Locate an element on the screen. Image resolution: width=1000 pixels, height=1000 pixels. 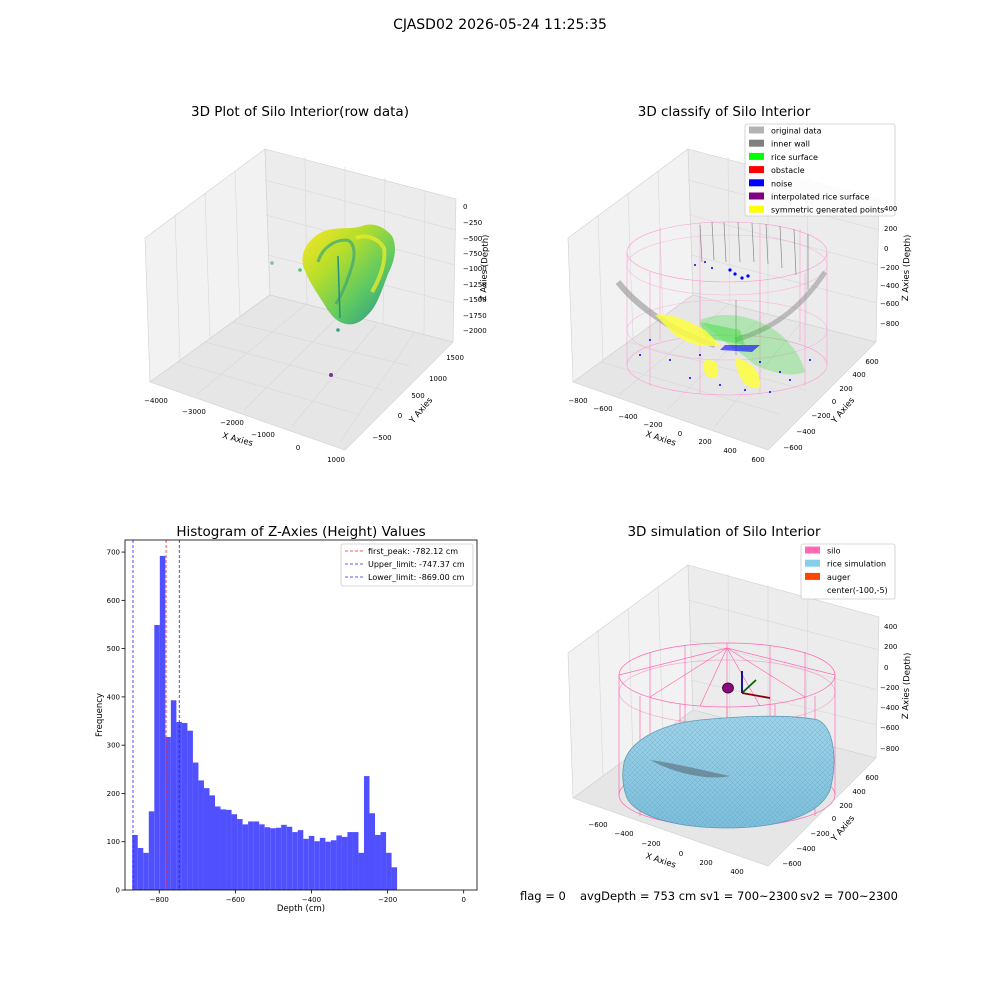
raw-z-tick: −1500 is located at coordinates (475, 300).